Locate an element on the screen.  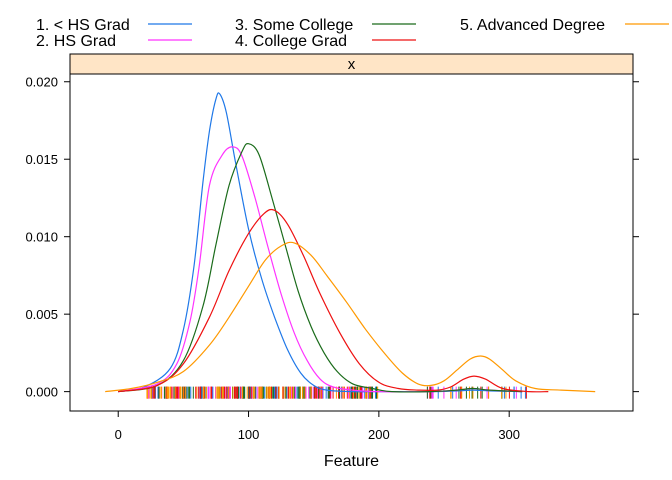
x-tick-label: 300 is located at coordinates (509, 434).